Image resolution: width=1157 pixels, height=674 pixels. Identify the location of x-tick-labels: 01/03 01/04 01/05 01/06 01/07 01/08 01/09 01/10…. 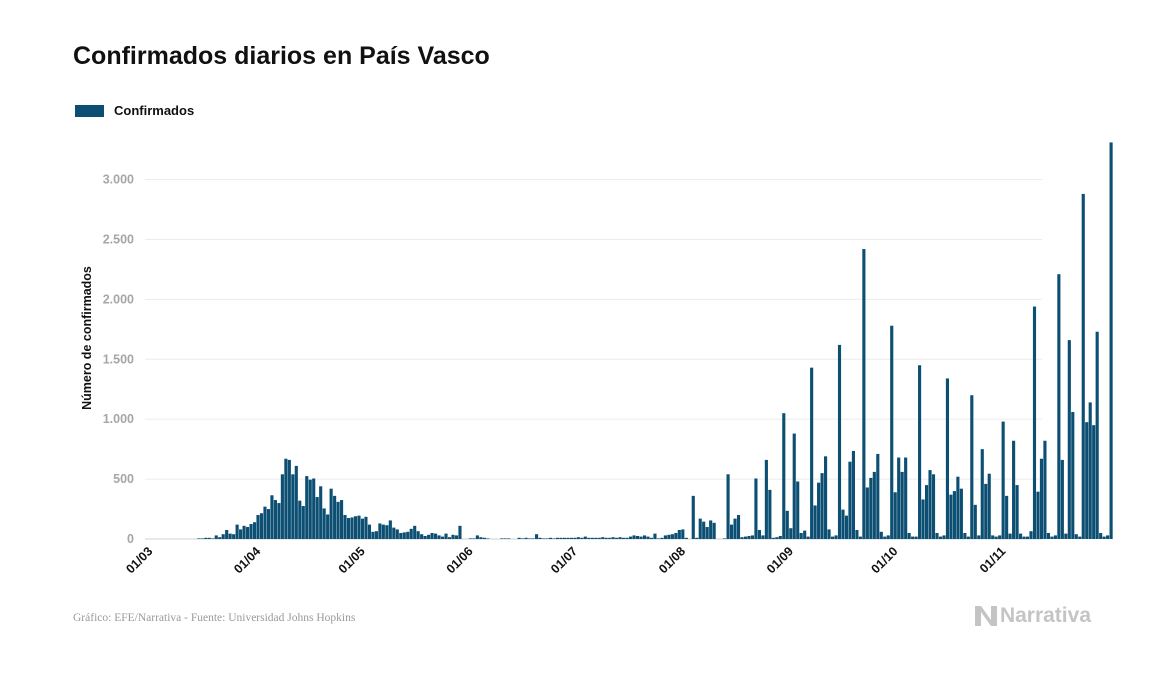
(565, 560).